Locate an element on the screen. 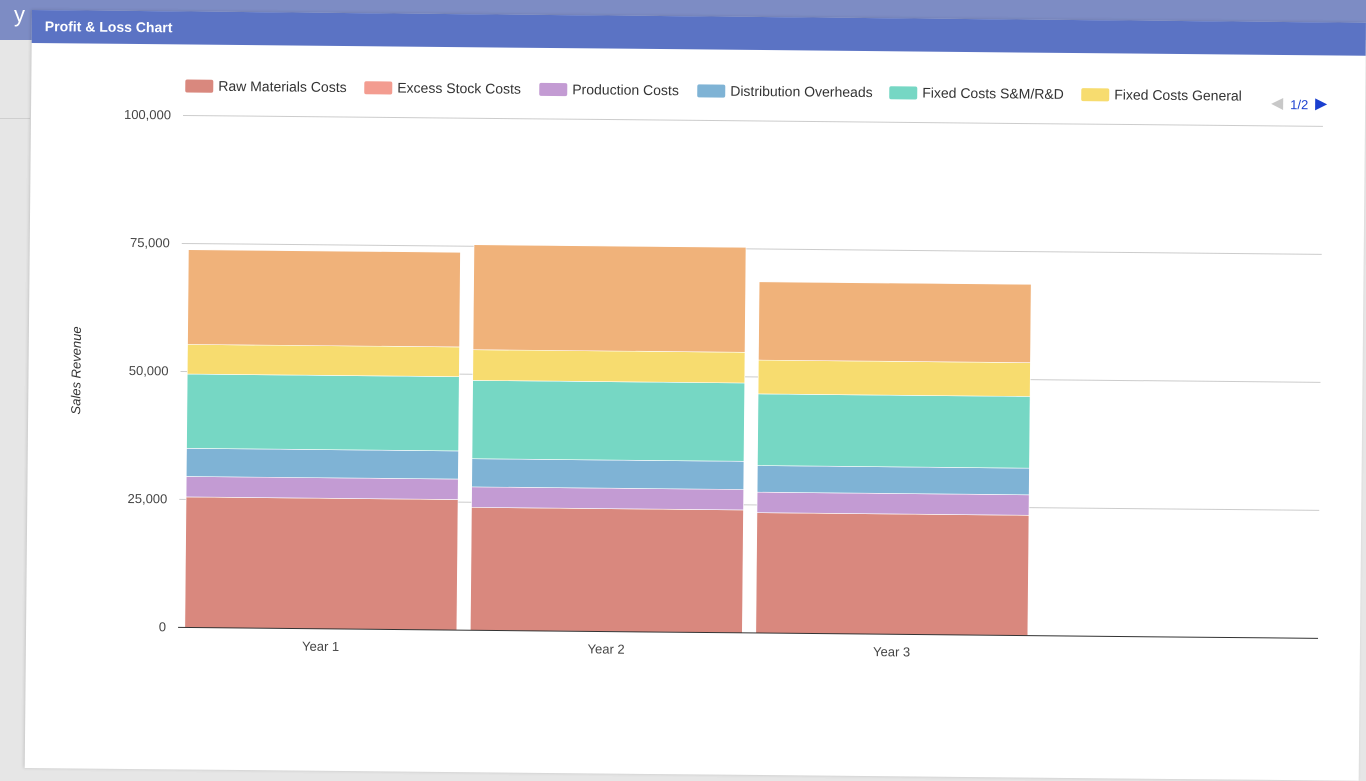 This screenshot has height=781, width=1366. legend-label-5: Fixed Costs General is located at coordinates (1178, 94).